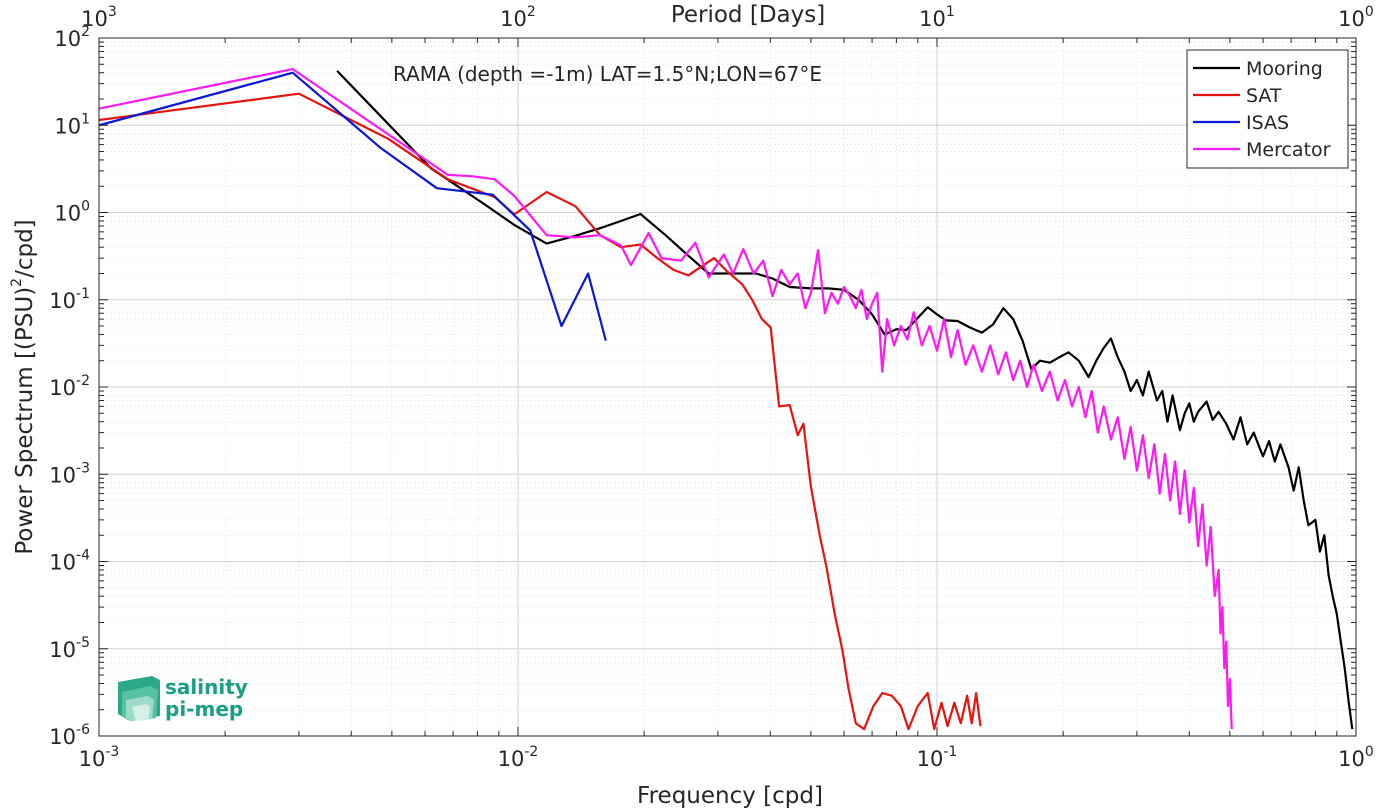 This screenshot has width=1383, height=809. I want to click on legend-items: Mooring SAT ISAS Mercator, so click(1262, 109).